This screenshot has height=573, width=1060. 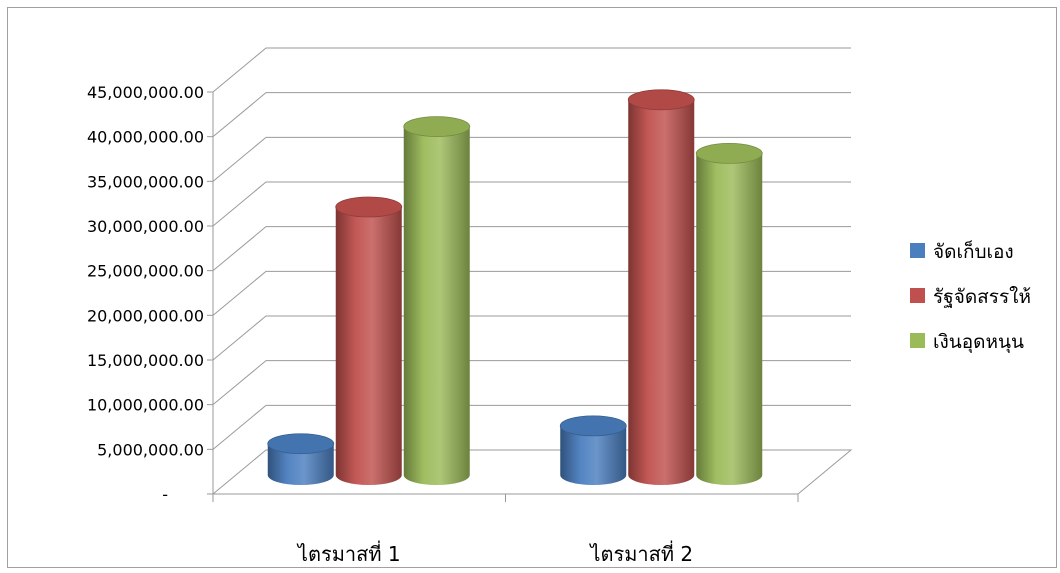 I want to click on y-tick-label: 20,000,000.00, so click(x=145, y=315).